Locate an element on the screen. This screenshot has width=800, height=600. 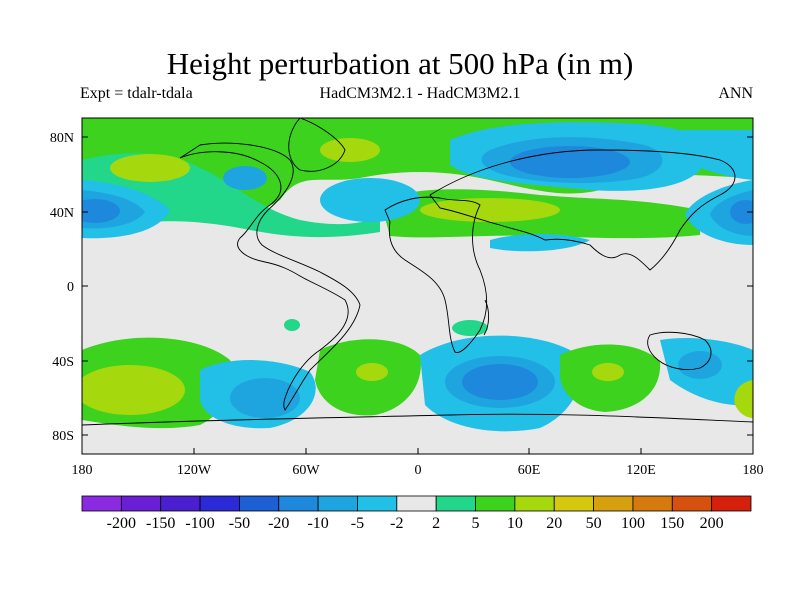
lon-label-120e: 120E is located at coordinates (641, 470).